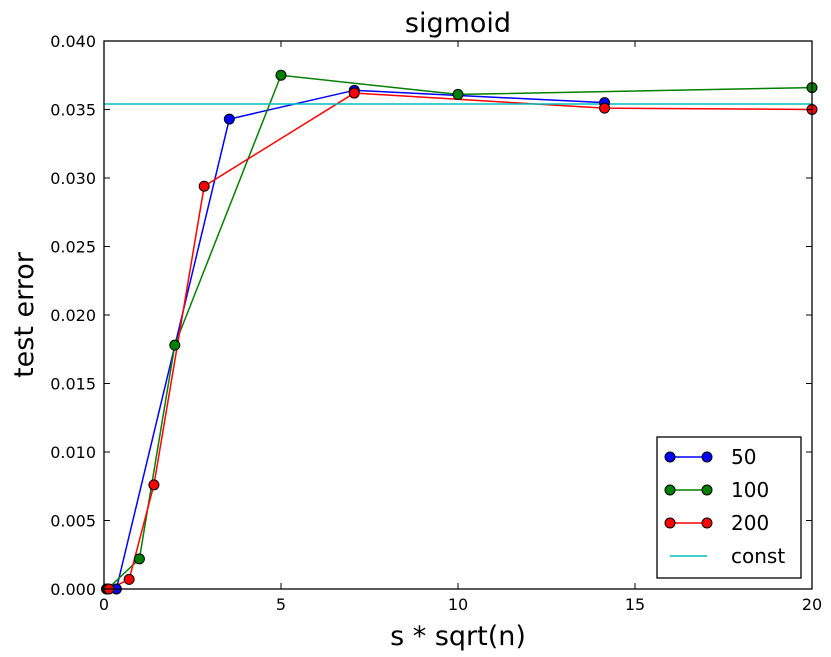  Describe the element at coordinates (24, 314) in the screenshot. I see `y-axis-title: test error` at that location.